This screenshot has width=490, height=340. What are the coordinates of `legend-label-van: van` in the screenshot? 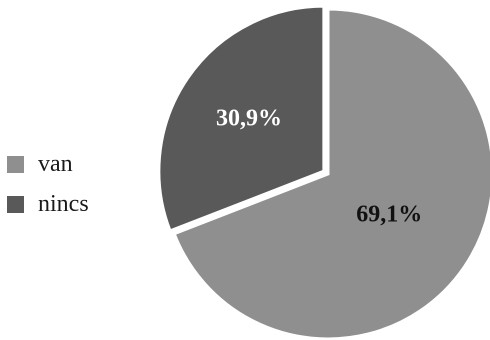 It's located at (55, 163).